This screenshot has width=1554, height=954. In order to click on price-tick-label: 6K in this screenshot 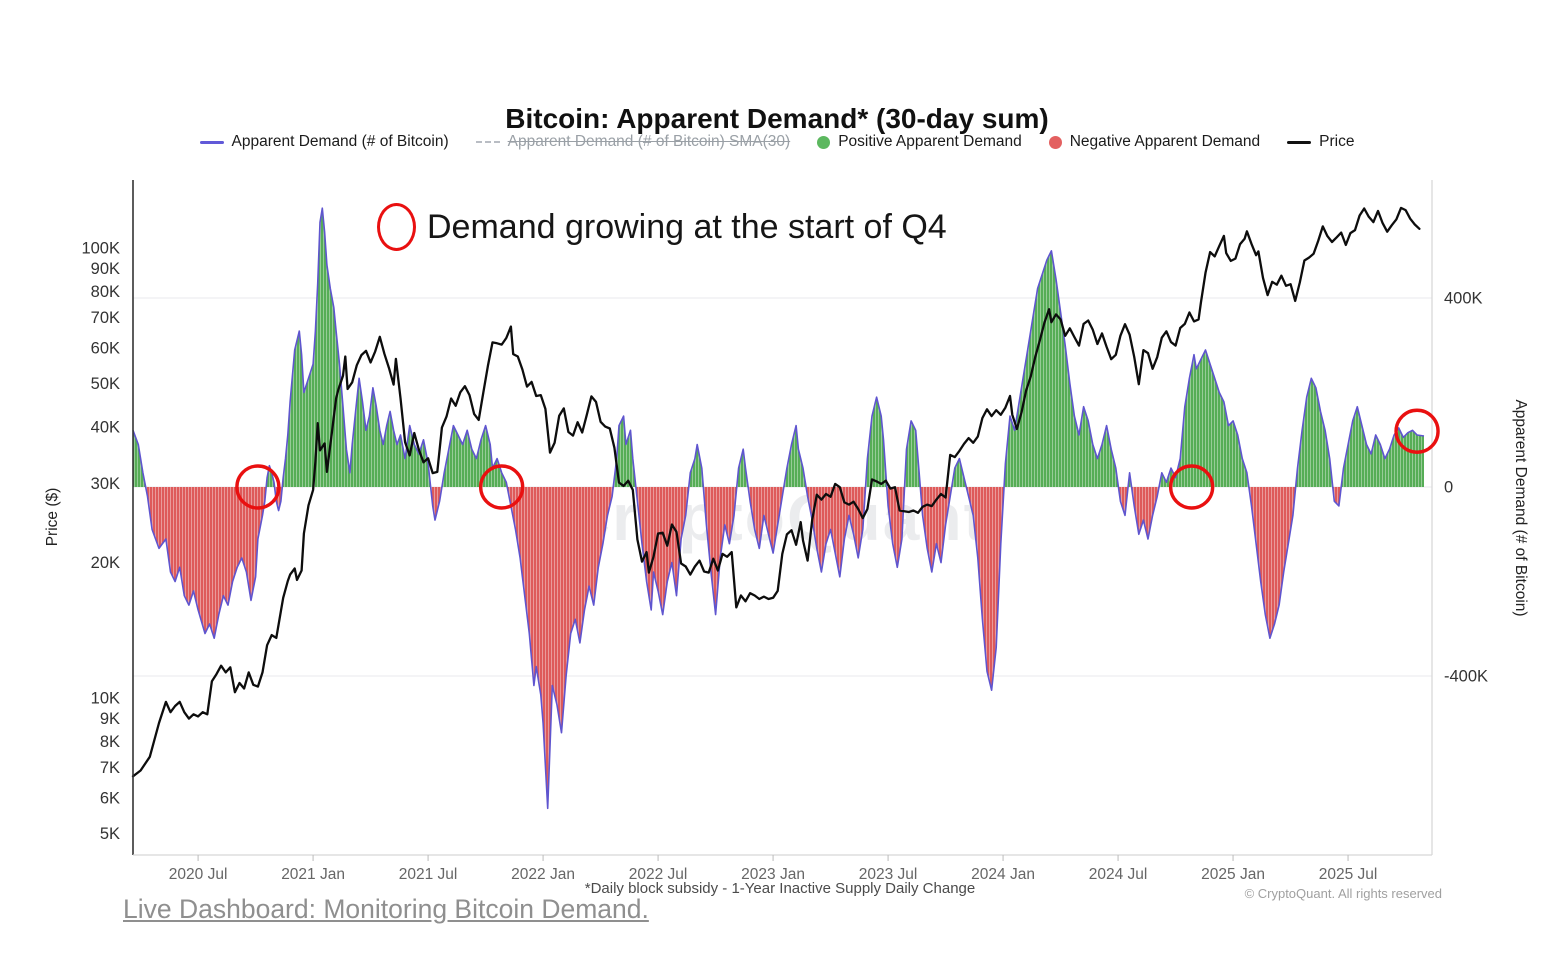, I will do `click(110, 798)`.